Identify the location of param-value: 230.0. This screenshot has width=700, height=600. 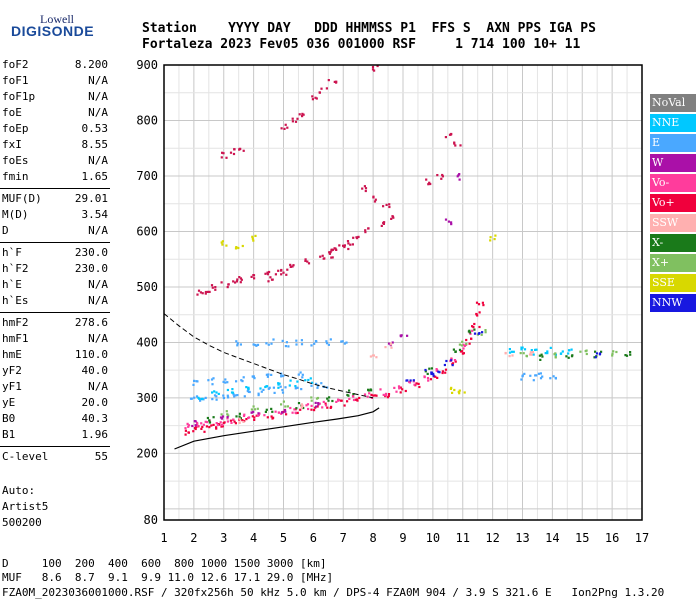
(91, 252).